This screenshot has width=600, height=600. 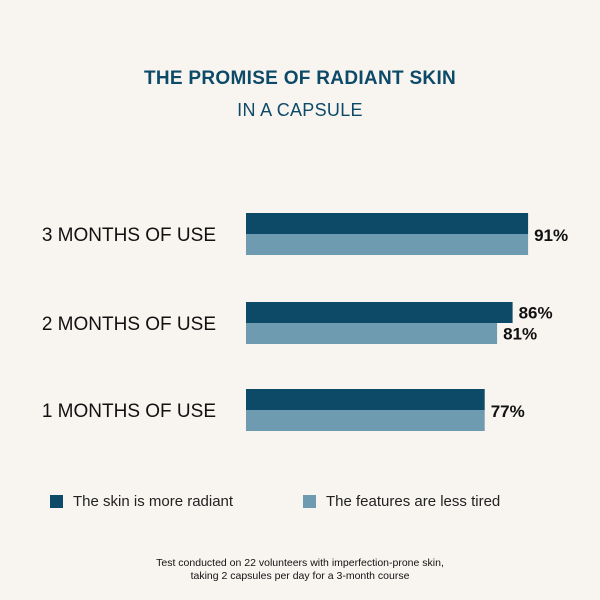 I want to click on category-label: 1 MONTHS OF USE, so click(x=129, y=411).